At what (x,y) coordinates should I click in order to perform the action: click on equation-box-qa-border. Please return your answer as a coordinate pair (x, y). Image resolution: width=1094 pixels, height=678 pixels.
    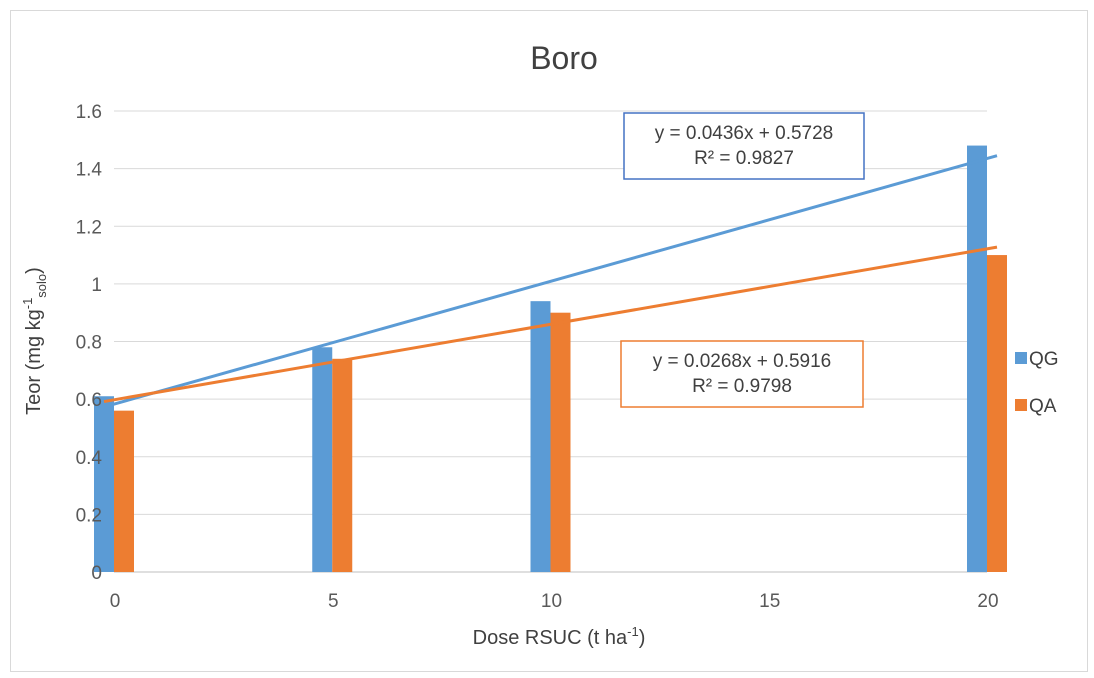
    Looking at the image, I should click on (742, 374).